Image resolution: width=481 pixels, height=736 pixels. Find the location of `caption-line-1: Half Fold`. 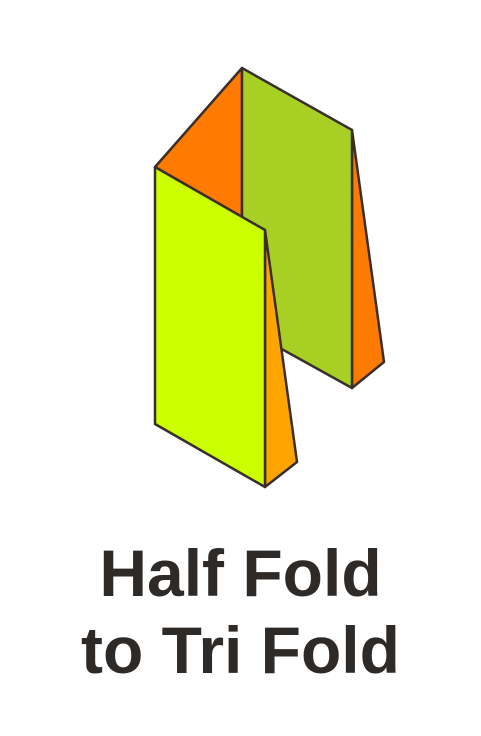

caption-line-1: Half Fold is located at coordinates (240, 573).